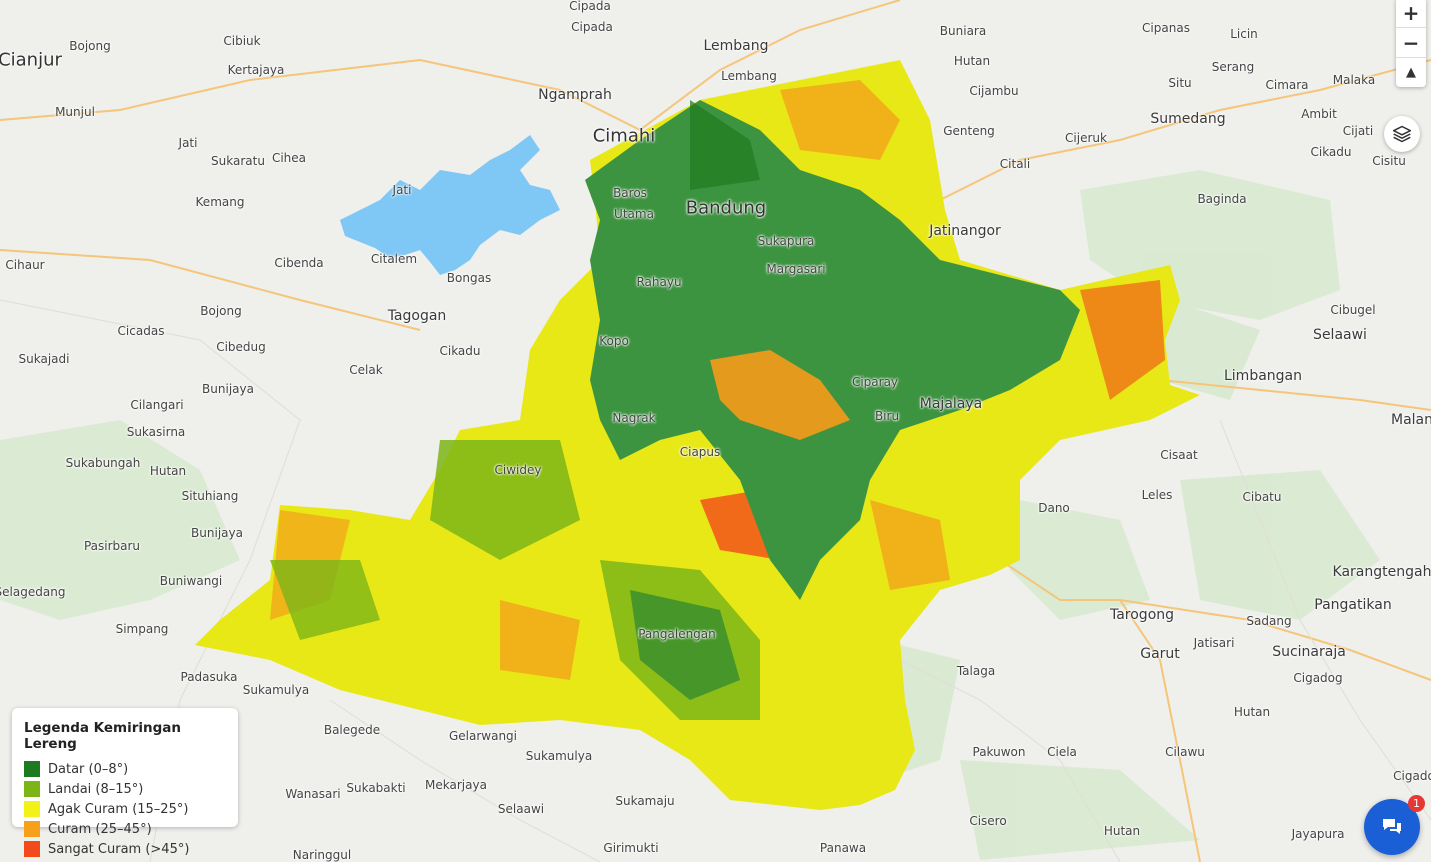  What do you see at coordinates (156, 432) in the screenshot?
I see `place-label: Sukasirna` at bounding box center [156, 432].